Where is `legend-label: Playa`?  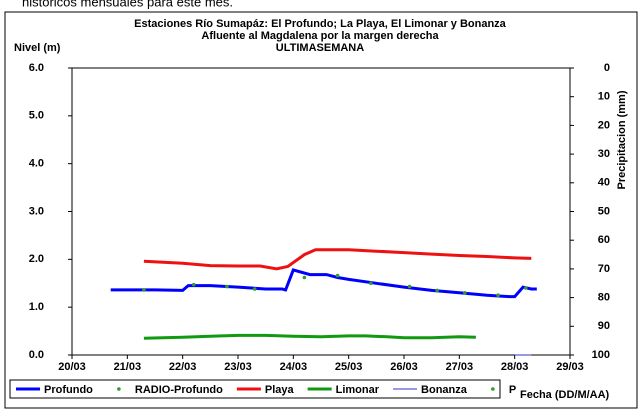 legend-label: Playa is located at coordinates (280, 390).